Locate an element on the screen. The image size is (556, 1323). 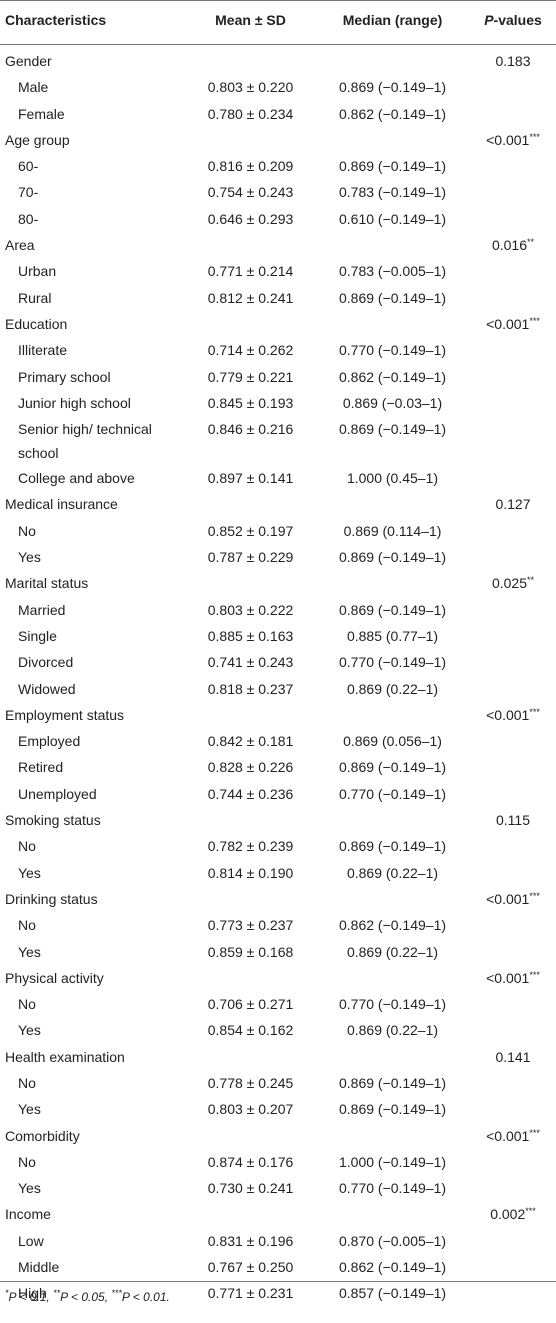
table-row: No 0.874 ± 0.176 1.000 (−0.149–1) is located at coordinates (278, 1162).